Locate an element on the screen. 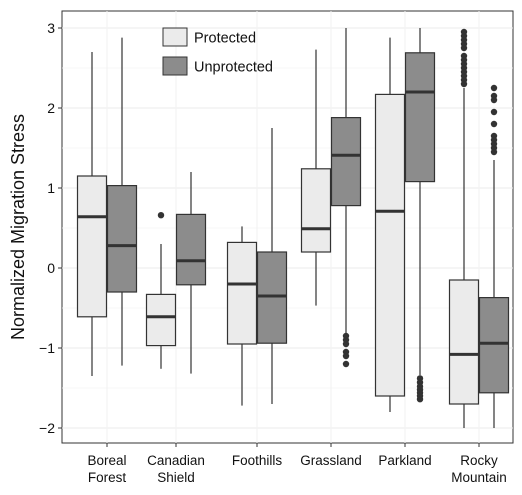 The width and height of the screenshot is (522, 495). box-unprotected-canadian is located at coordinates (191, 273).